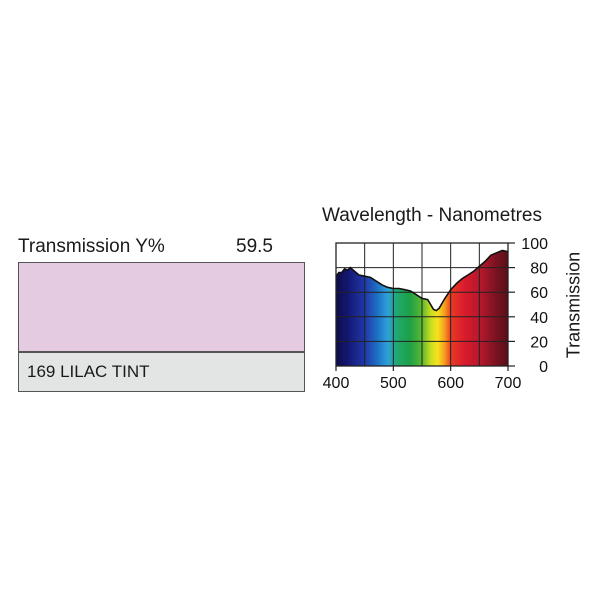  Describe the element at coordinates (450, 383) in the screenshot. I see `x-tick-label: 600` at that location.